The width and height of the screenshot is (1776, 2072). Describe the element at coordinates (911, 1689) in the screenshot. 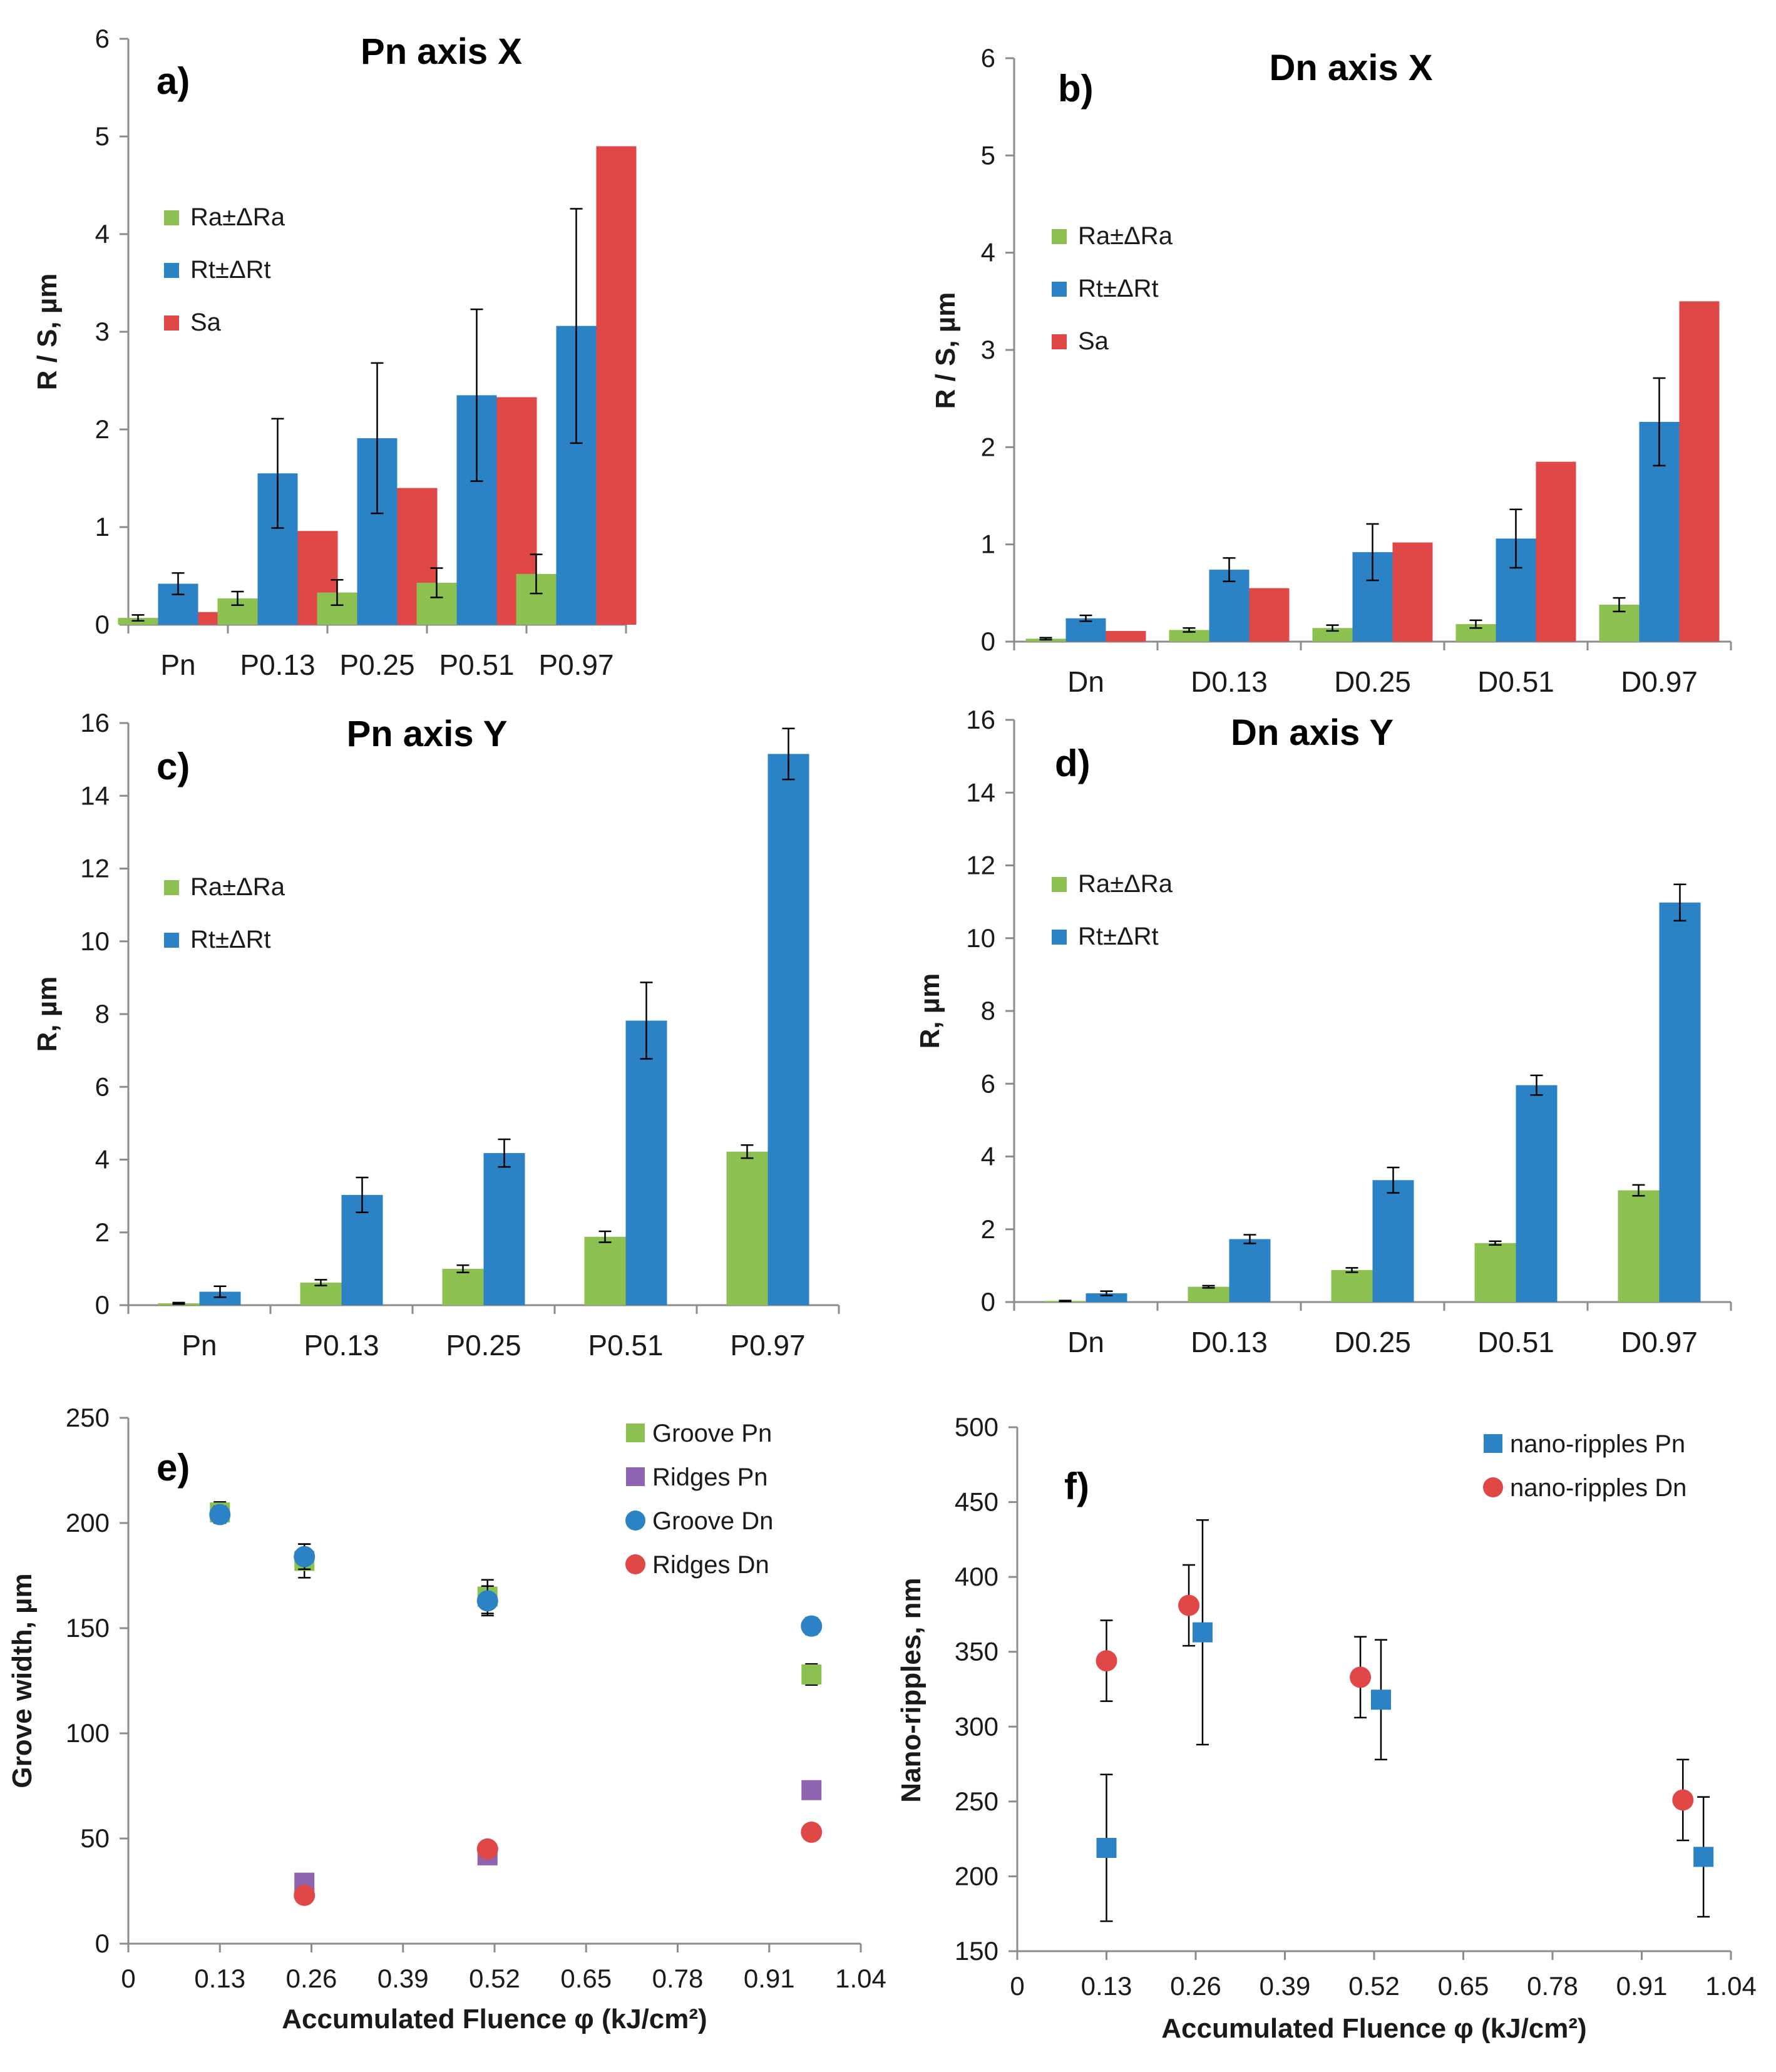

I see `y-axis-label: Nano-ripples, nm` at that location.